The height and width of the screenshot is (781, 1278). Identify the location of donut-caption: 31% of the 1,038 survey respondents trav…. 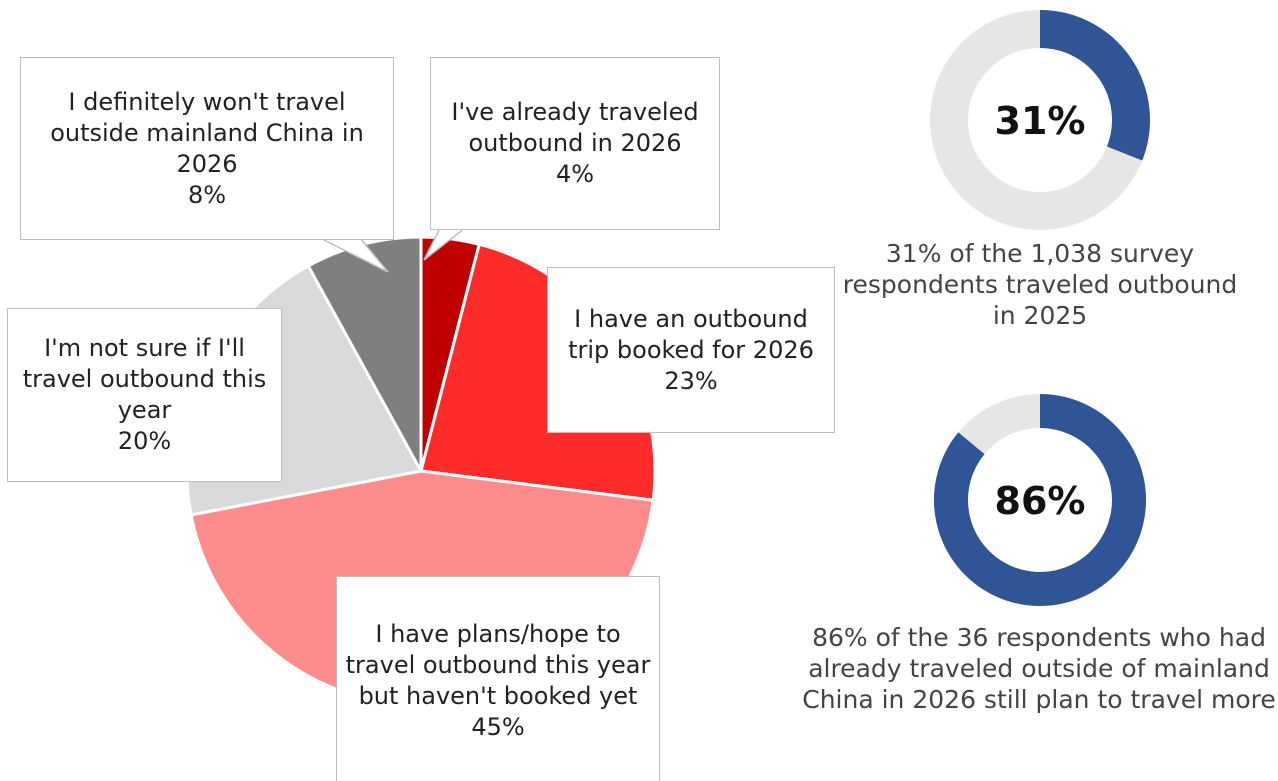
(1040, 284).